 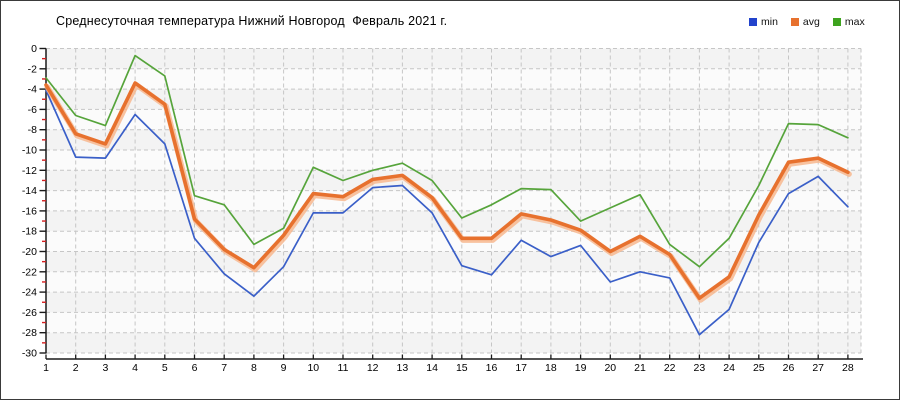 I want to click on y-axis-tick-label: -20, so click(x=29, y=252).